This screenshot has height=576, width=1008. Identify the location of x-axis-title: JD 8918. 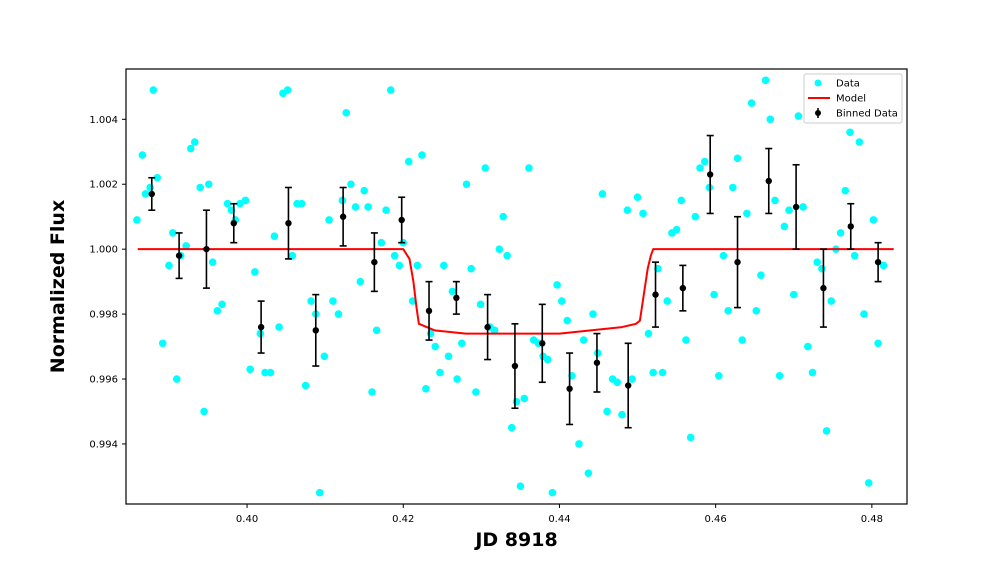
(515, 540).